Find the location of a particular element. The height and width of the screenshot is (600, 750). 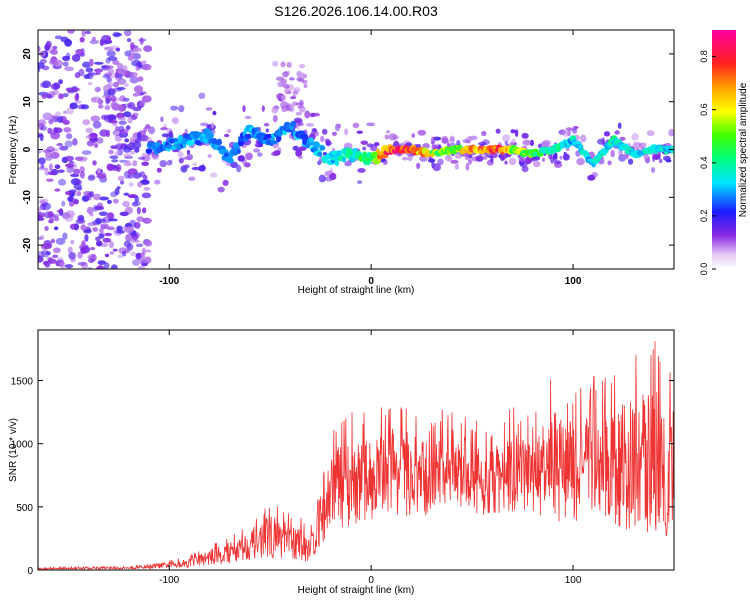

y-tick-label: 1500 is located at coordinates (22, 382).